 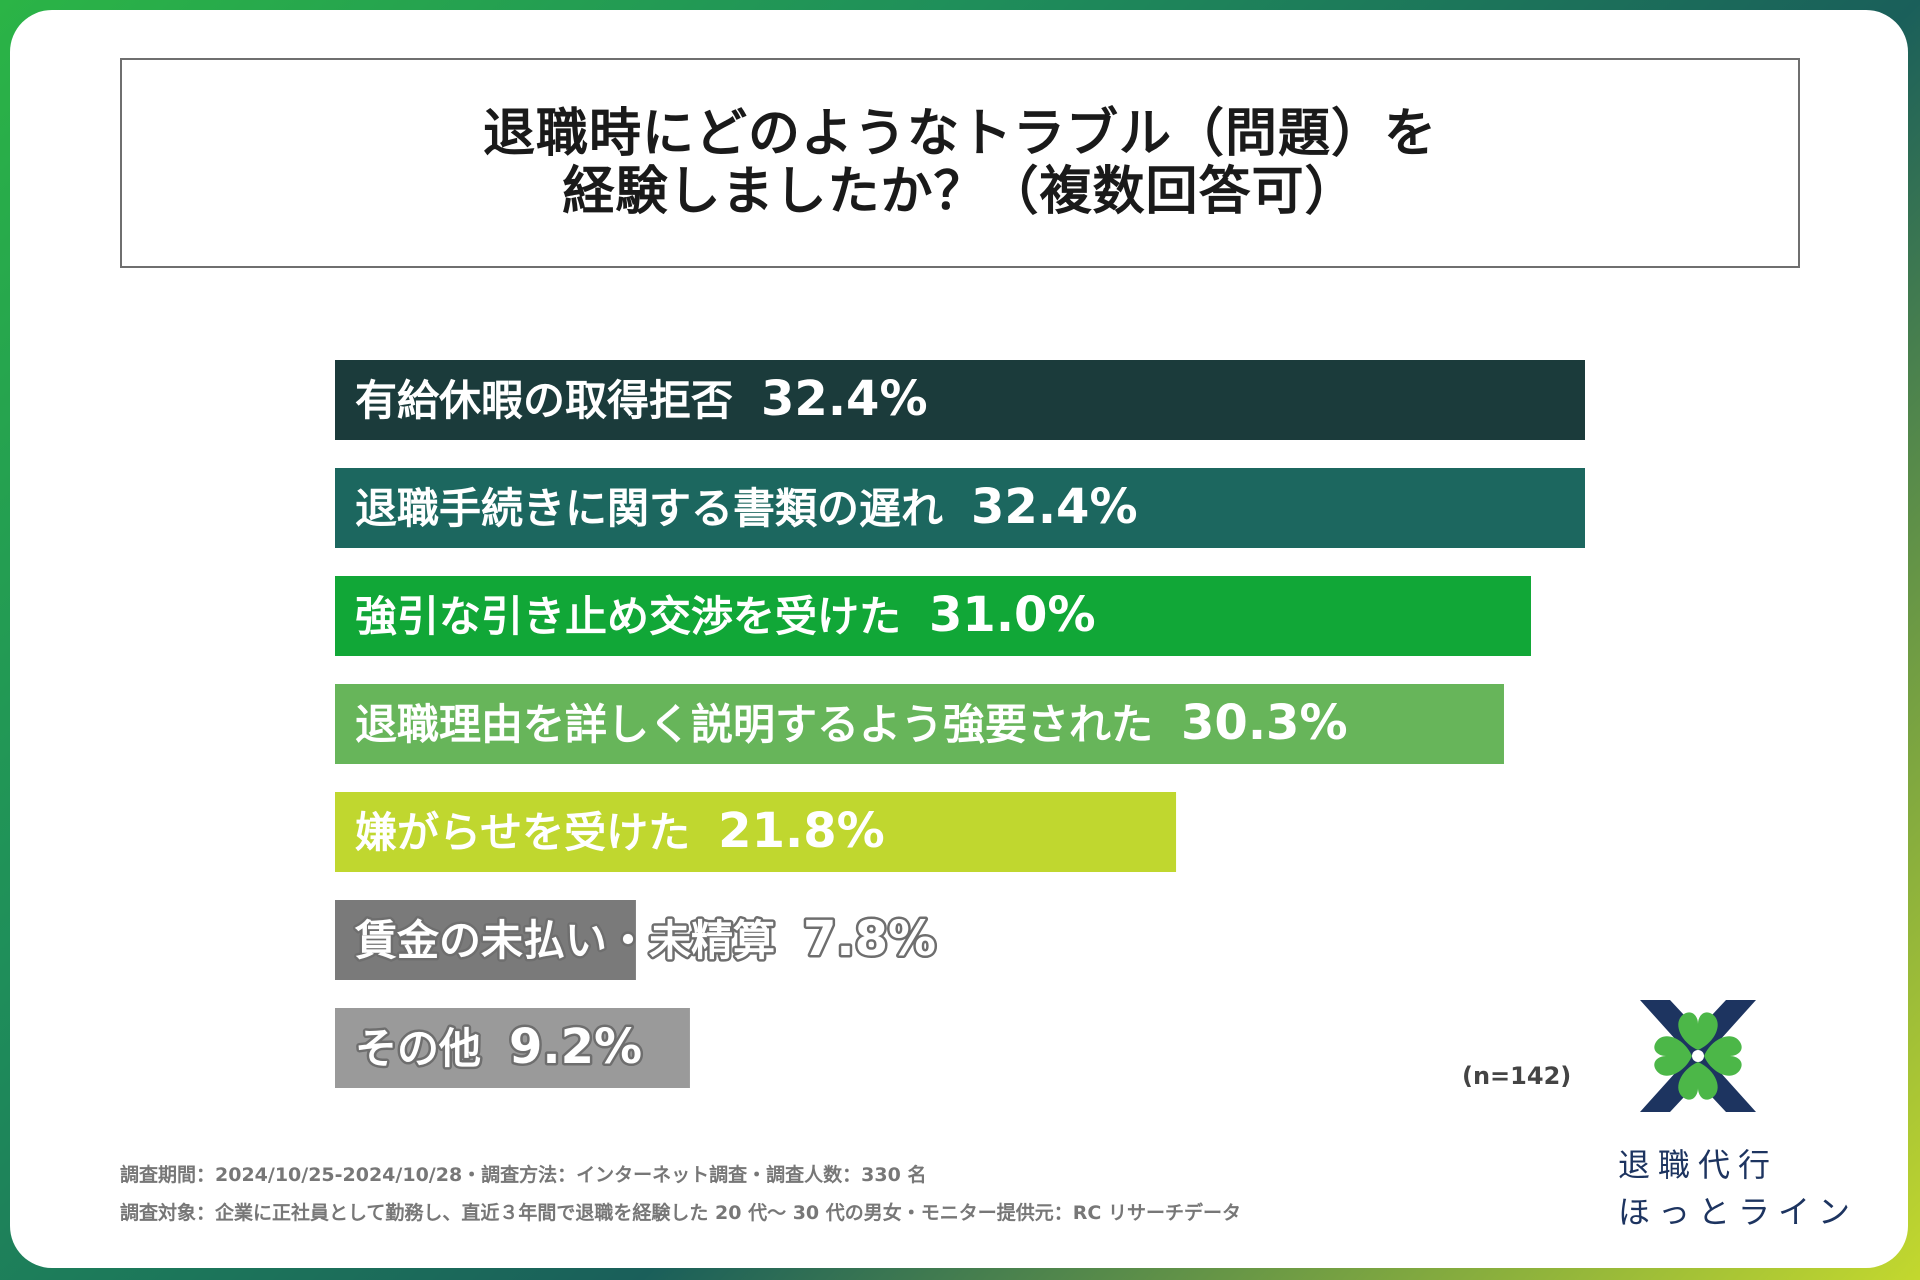 What do you see at coordinates (1738, 1212) in the screenshot?
I see `logo-text-line2: ほっとライン` at bounding box center [1738, 1212].